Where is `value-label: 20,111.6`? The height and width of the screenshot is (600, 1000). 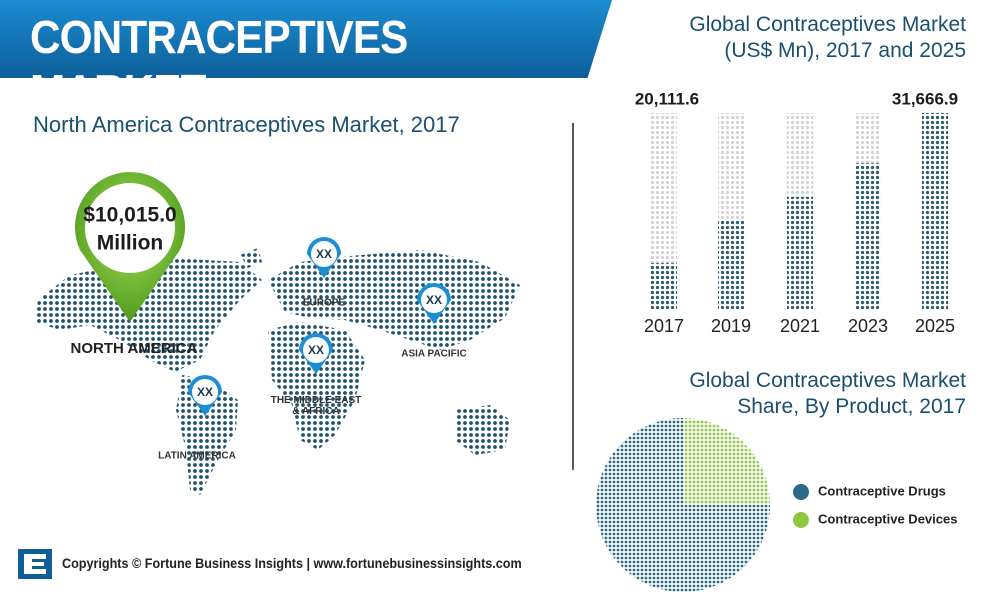 value-label: 20,111.6 is located at coordinates (667, 98).